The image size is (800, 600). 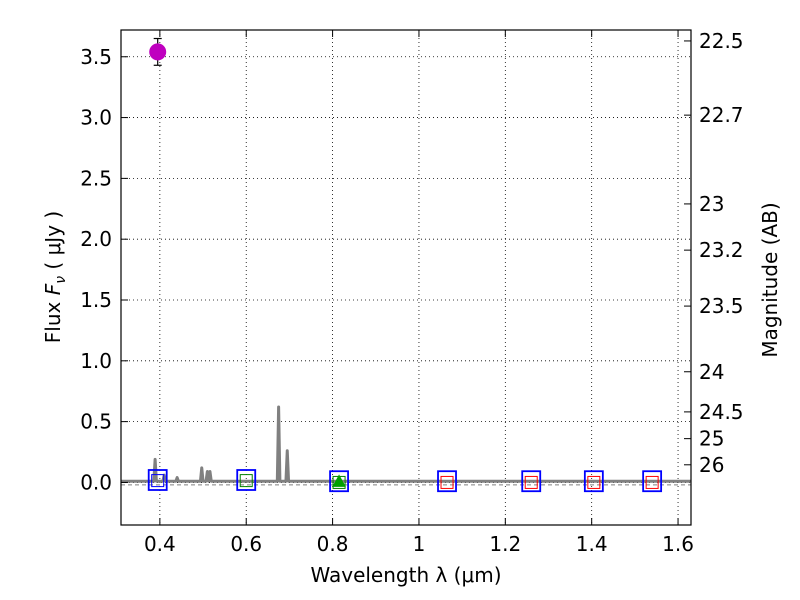 I want to click on x-tick-label: 0.8, so click(x=333, y=544).